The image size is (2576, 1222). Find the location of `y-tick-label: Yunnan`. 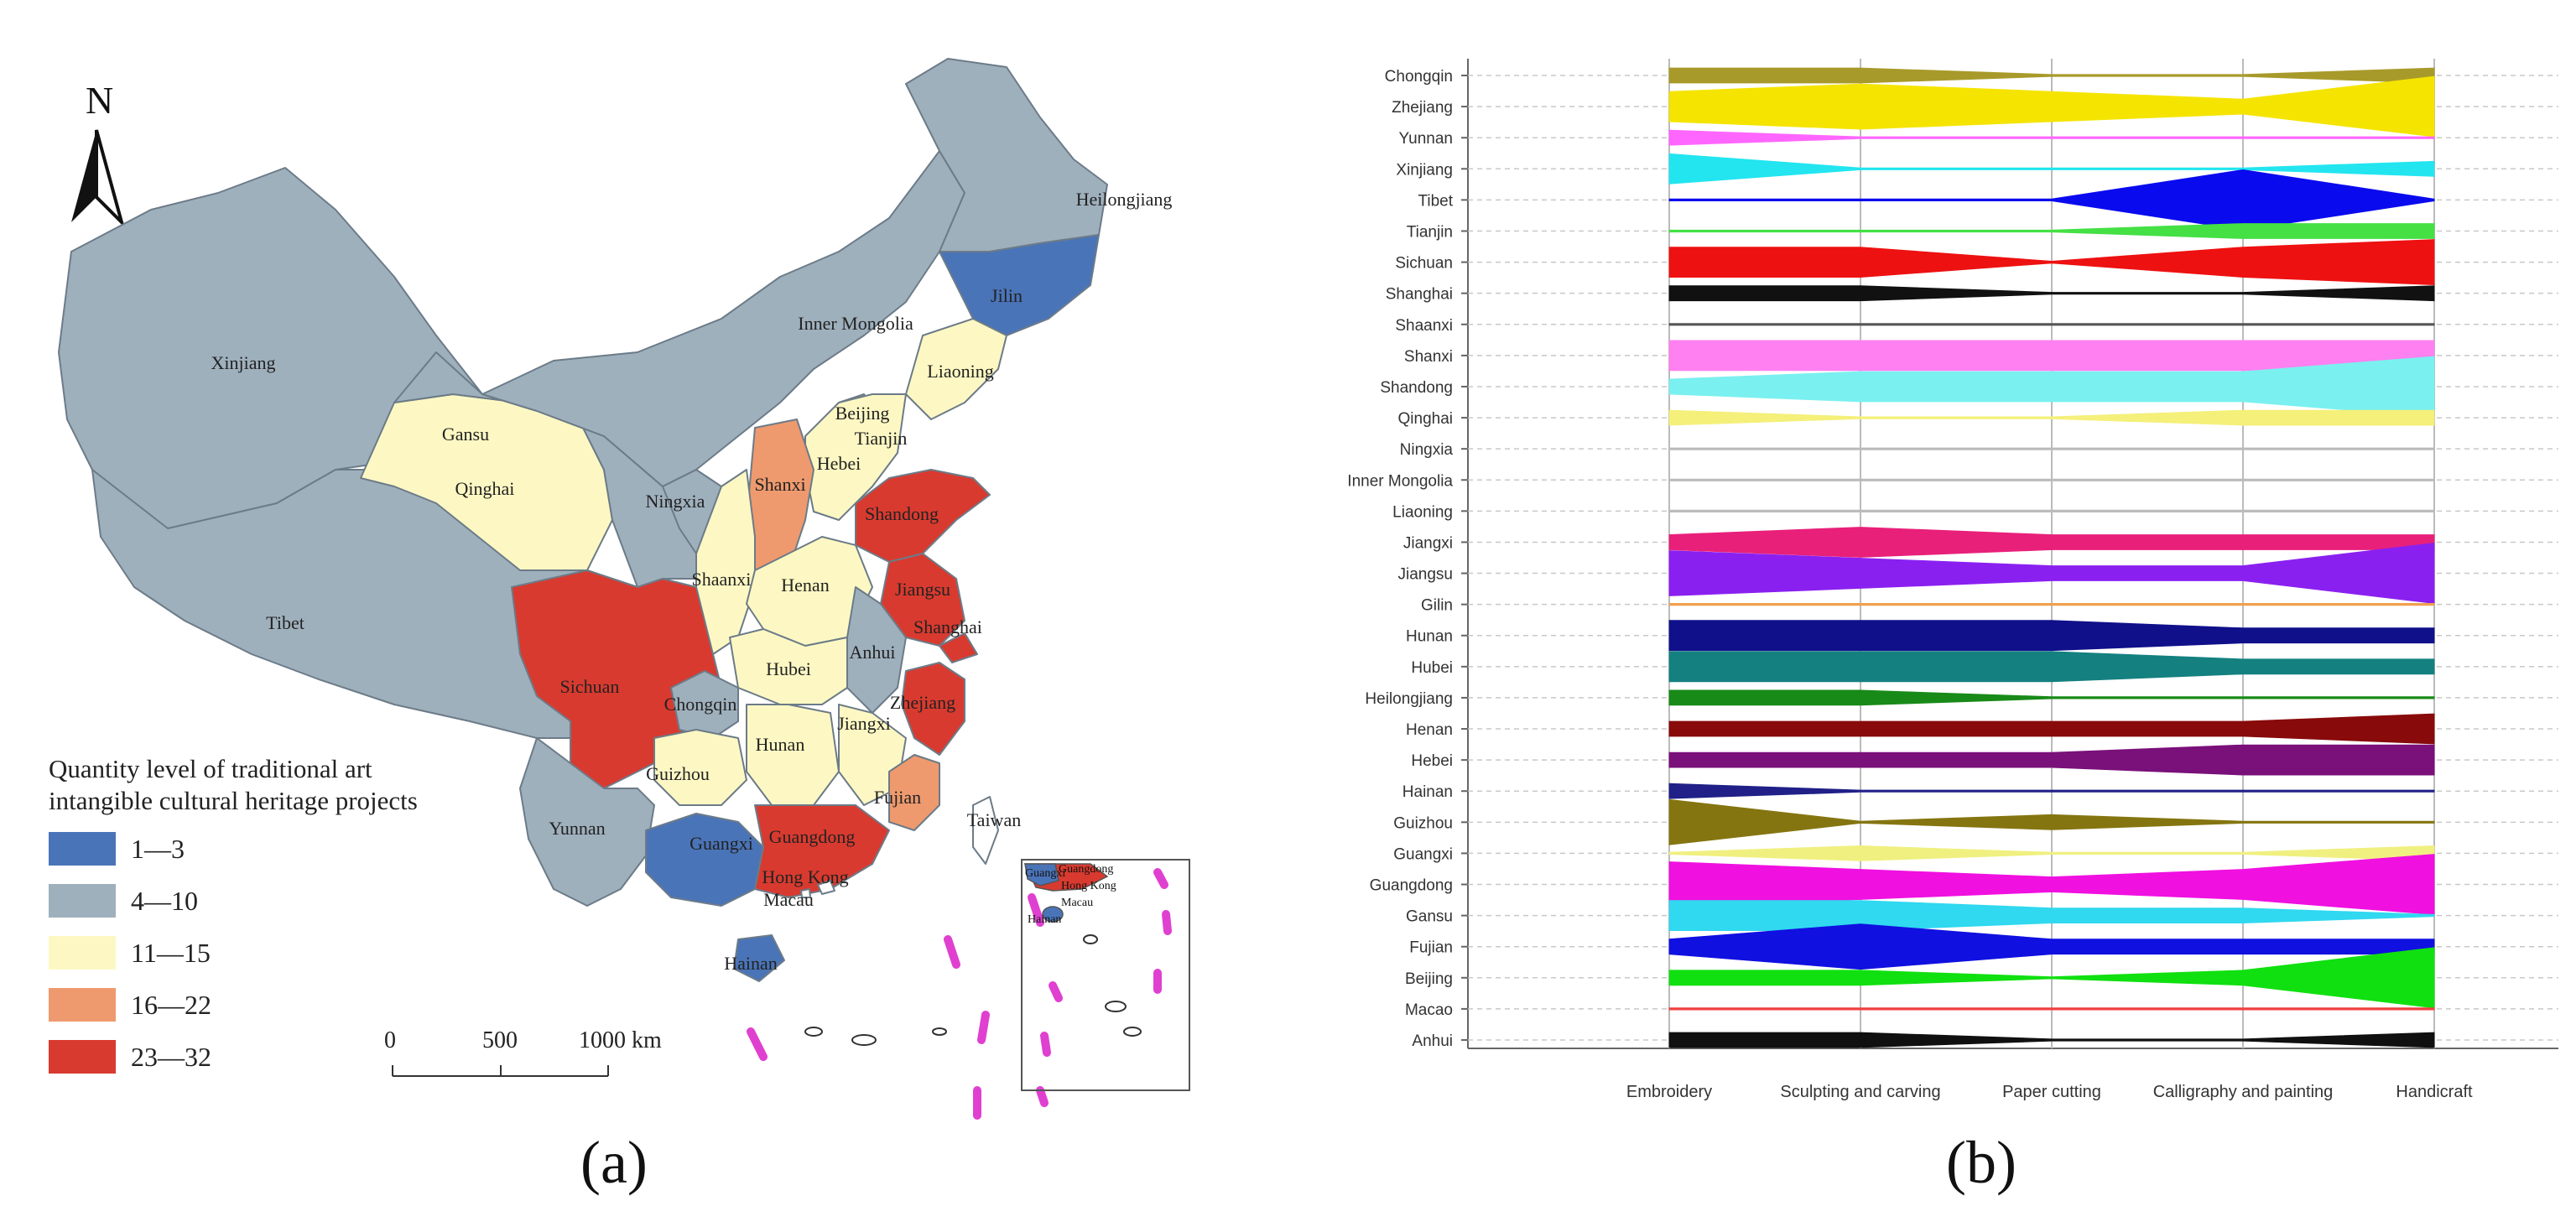

y-tick-label: Yunnan is located at coordinates (1426, 139).